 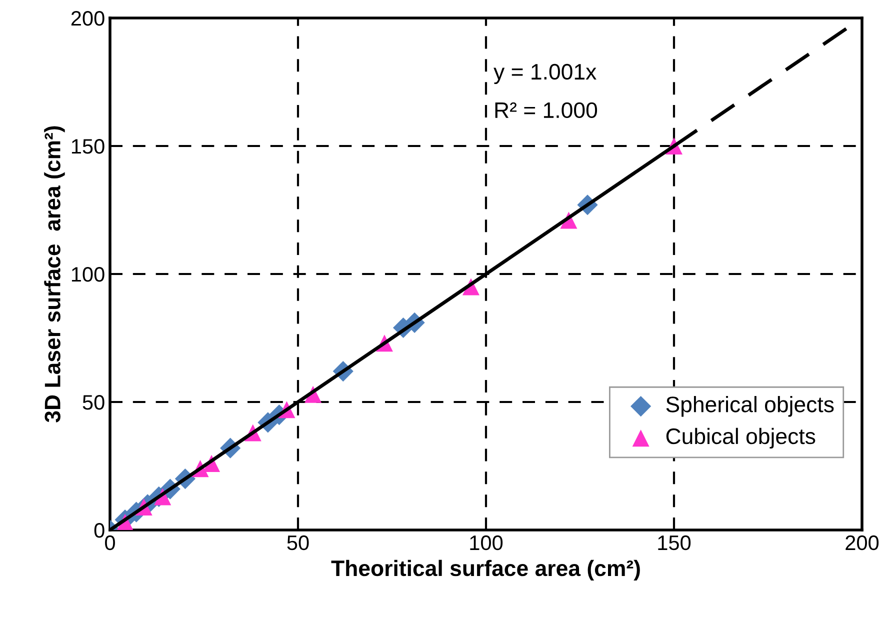 I want to click on legend-label: Cubical objects, so click(x=741, y=438).